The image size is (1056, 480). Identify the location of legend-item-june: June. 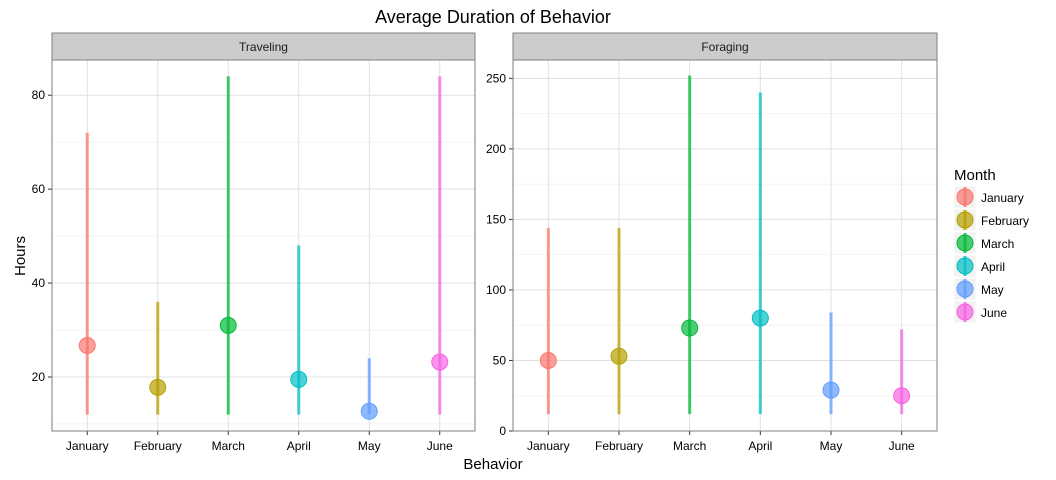
(980, 312).